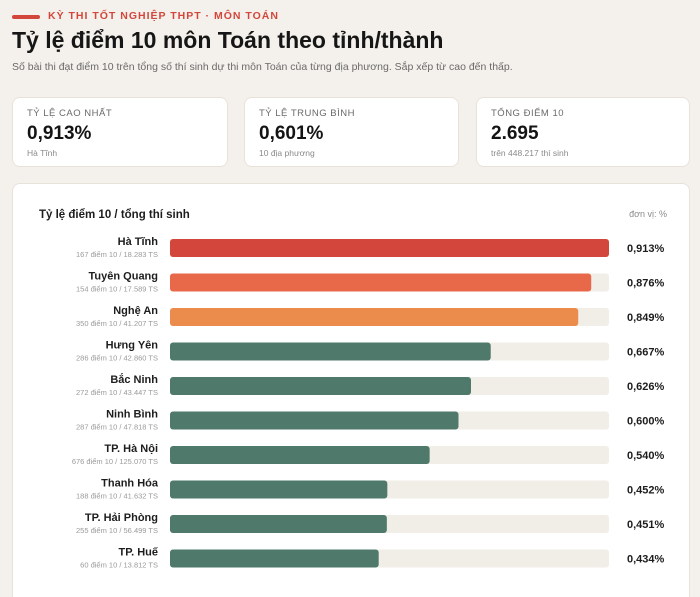  Describe the element at coordinates (131, 449) in the screenshot. I see `category-label: TP. Hà Nội` at that location.